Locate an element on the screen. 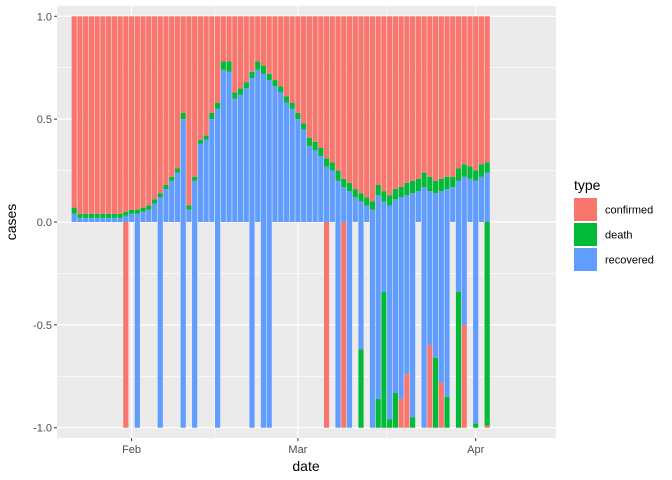  legend-label-recovered: recovered is located at coordinates (629, 261).